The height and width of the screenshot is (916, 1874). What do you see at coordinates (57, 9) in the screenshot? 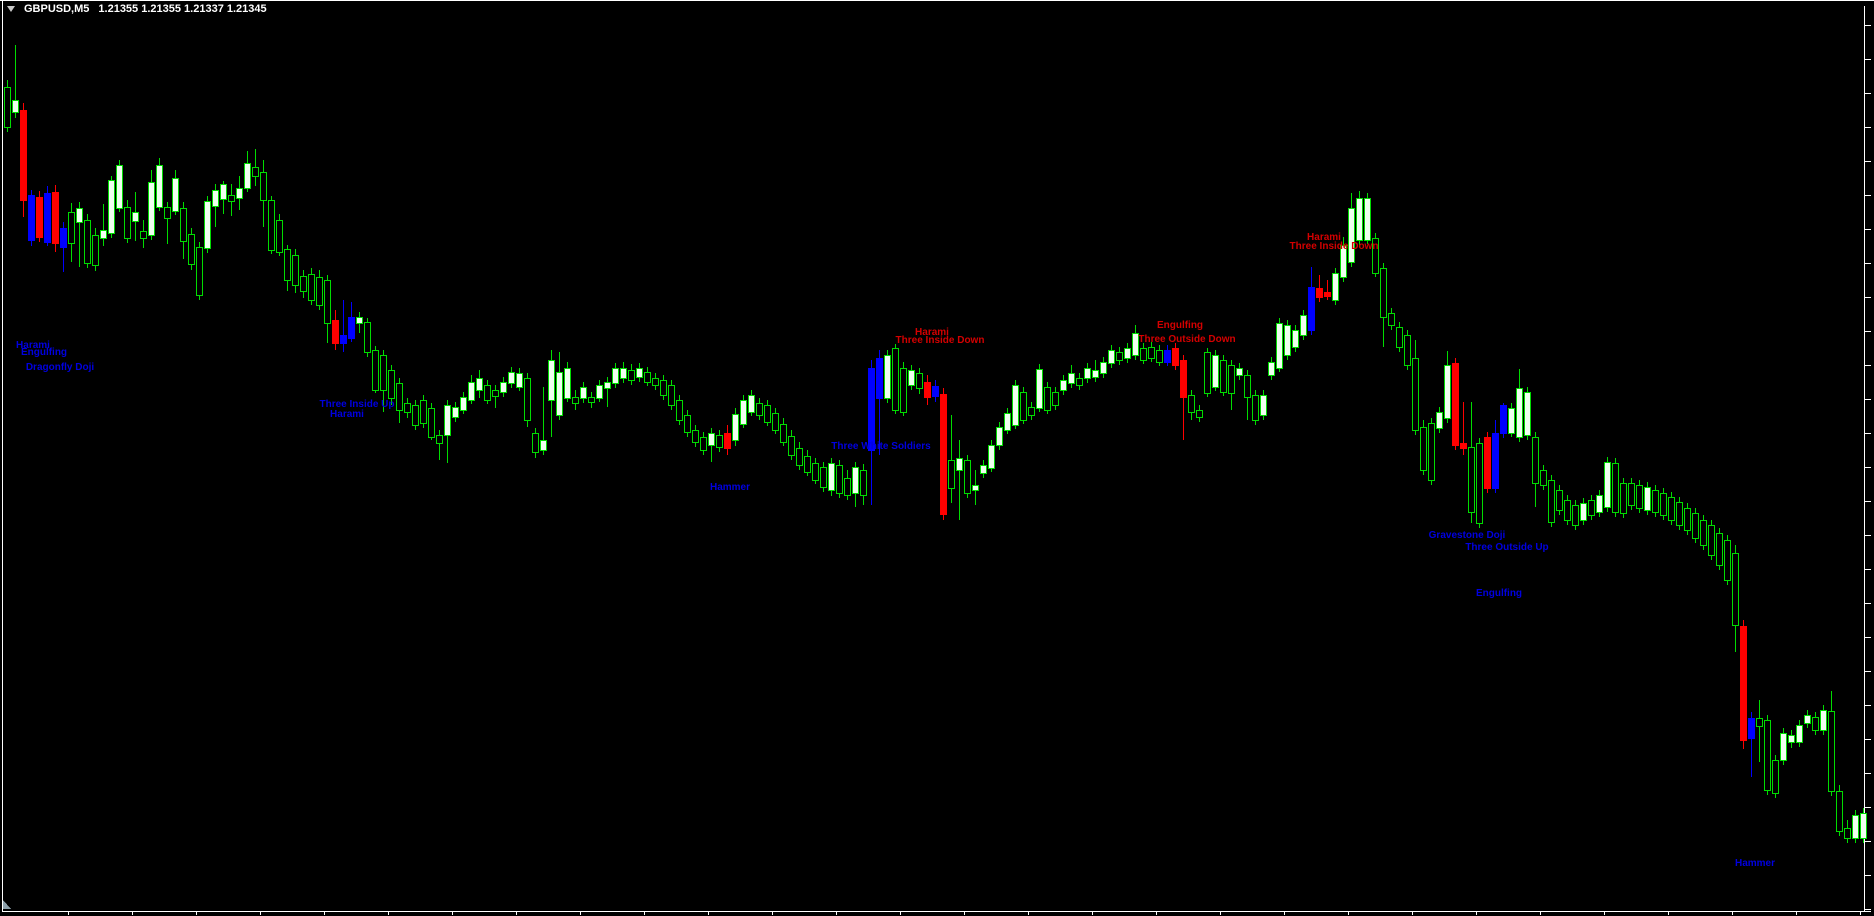
I see `symbol-label: GBPUSD,M5` at bounding box center [57, 9].